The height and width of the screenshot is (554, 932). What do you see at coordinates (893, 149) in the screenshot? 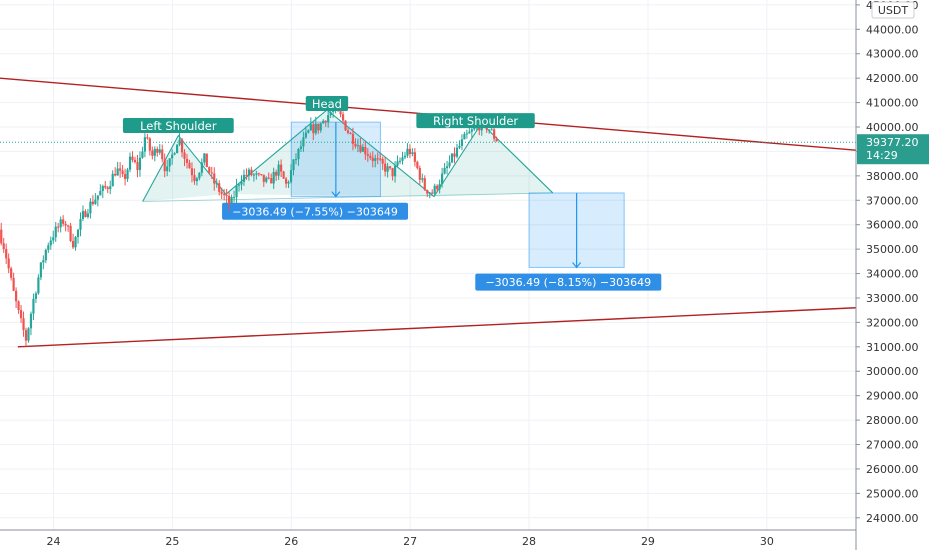
I see `current-price-badge-box` at bounding box center [893, 149].